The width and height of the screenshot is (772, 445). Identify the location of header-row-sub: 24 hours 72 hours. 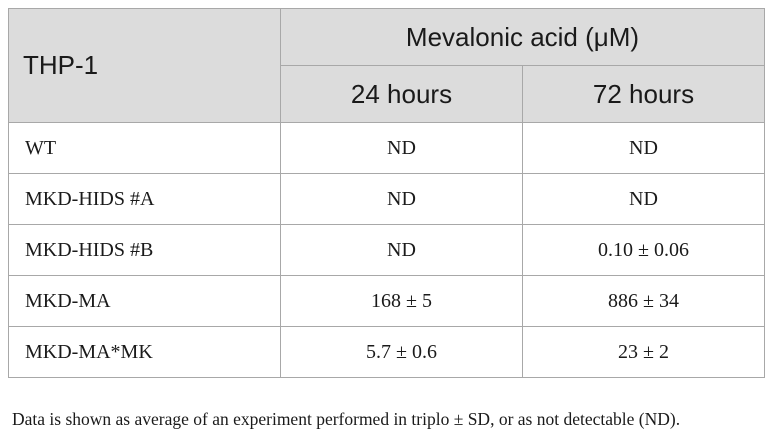
(387, 94).